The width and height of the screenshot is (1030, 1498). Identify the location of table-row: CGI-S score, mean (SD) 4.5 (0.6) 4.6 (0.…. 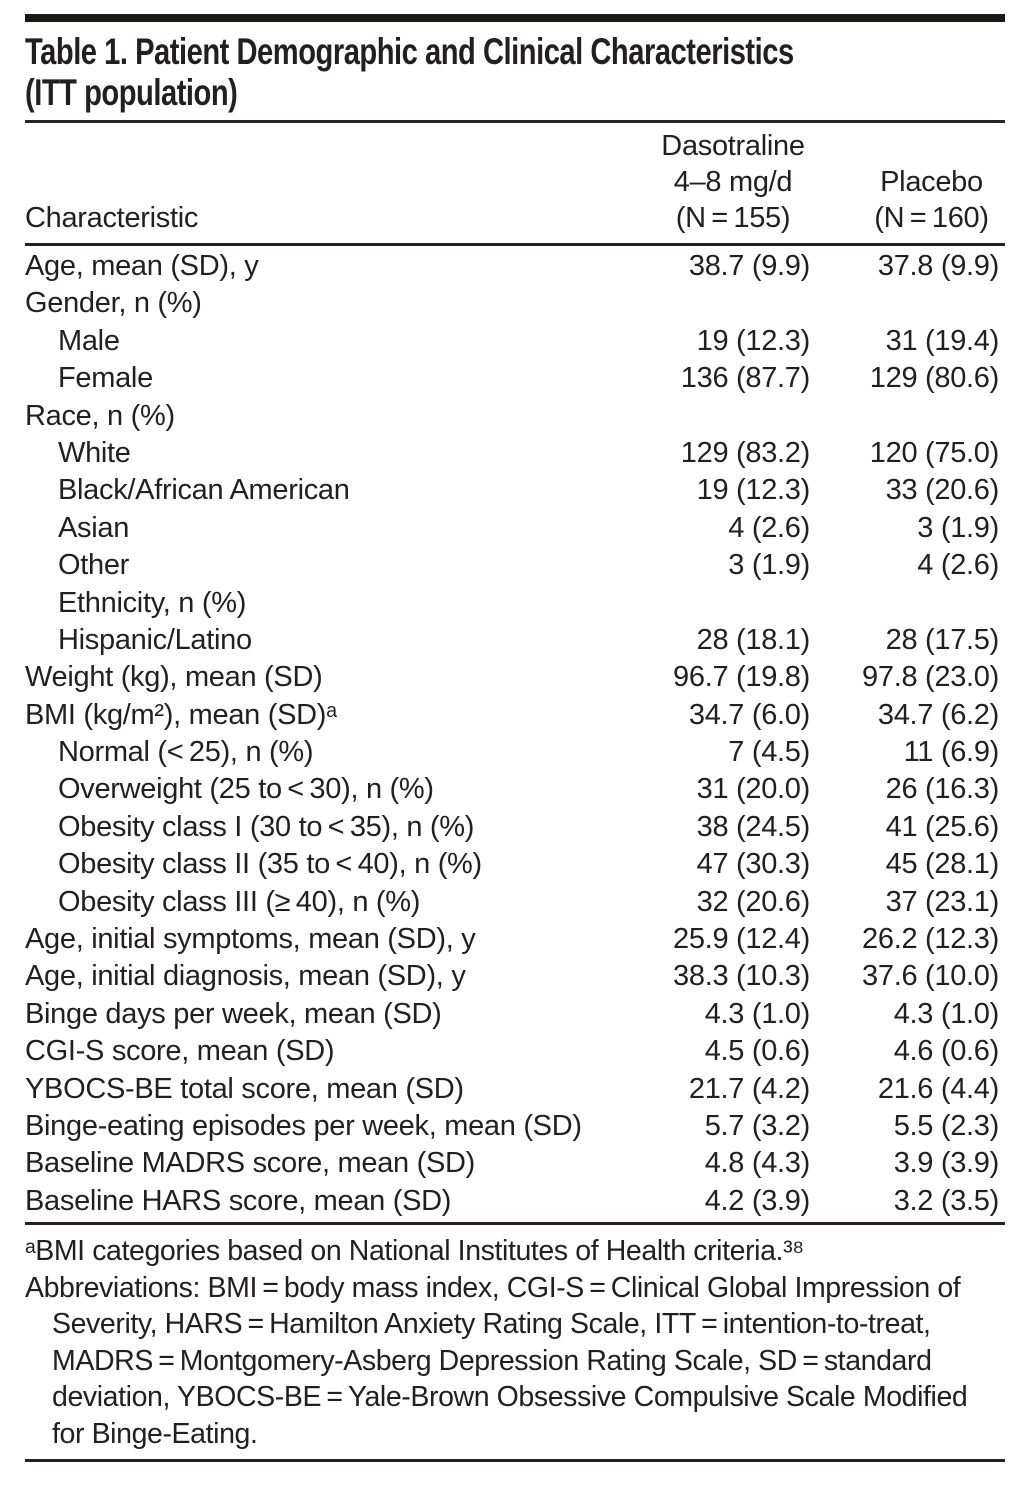
(515, 1051).